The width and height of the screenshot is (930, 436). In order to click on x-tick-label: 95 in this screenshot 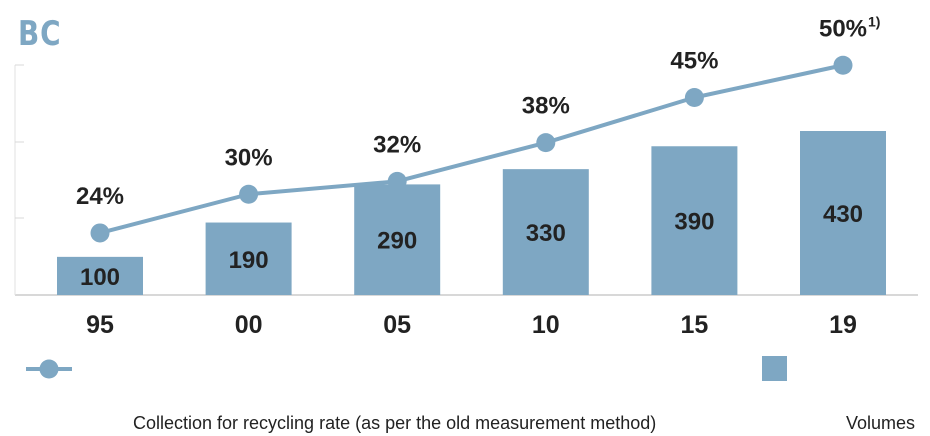, I will do `click(100, 325)`.